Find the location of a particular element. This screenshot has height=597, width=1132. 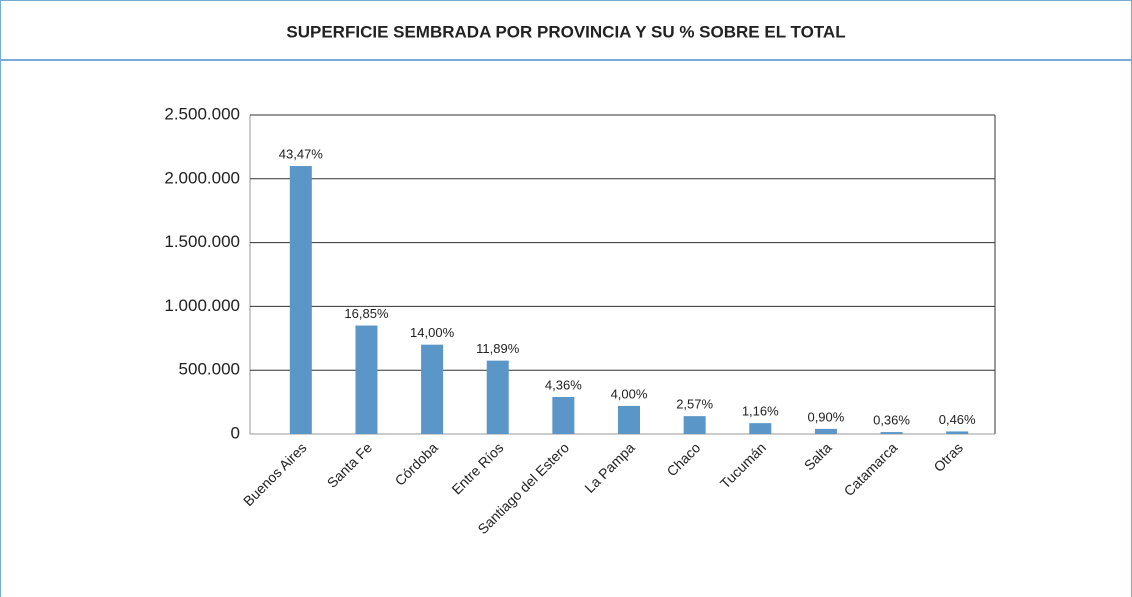

x-tick-label: La Pampa is located at coordinates (609, 467).